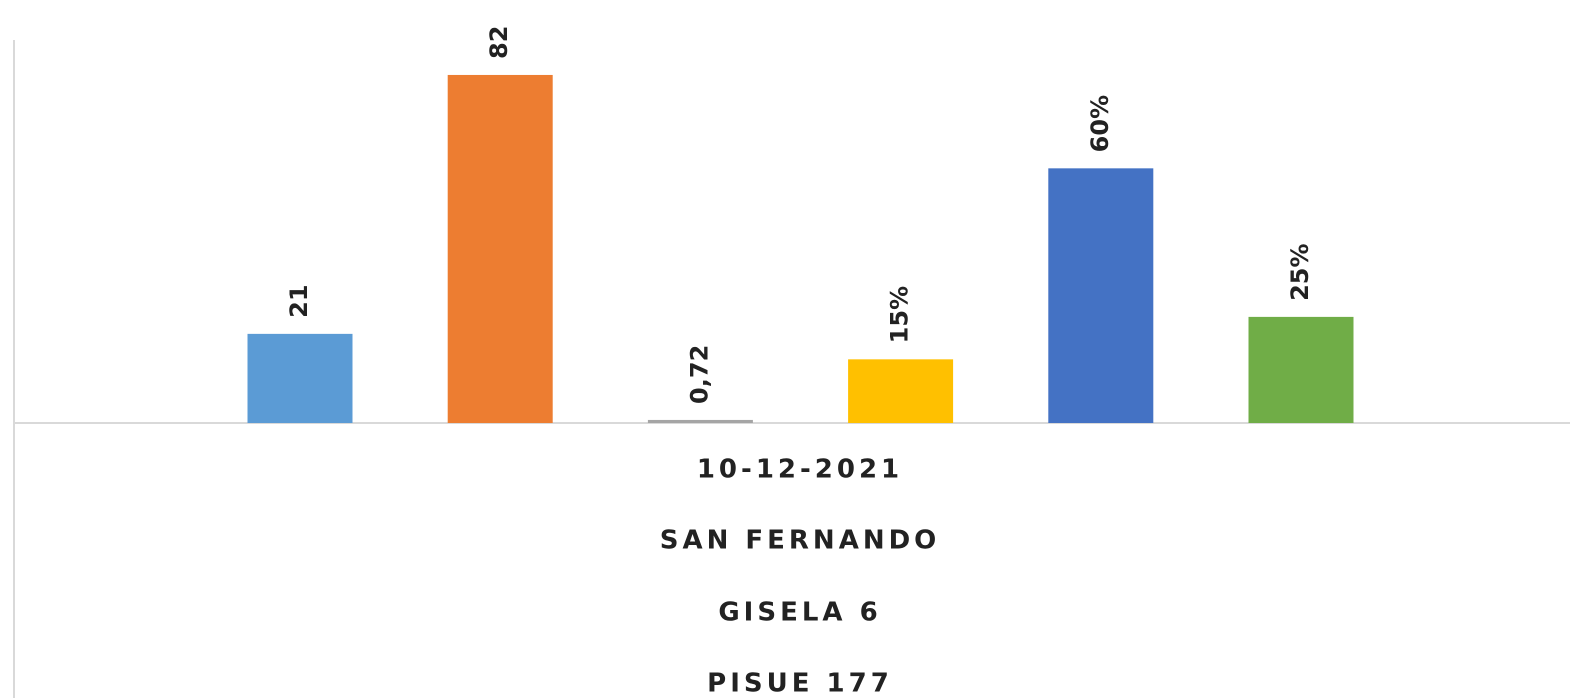  I want to click on data-label: 0,72, so click(699, 374).